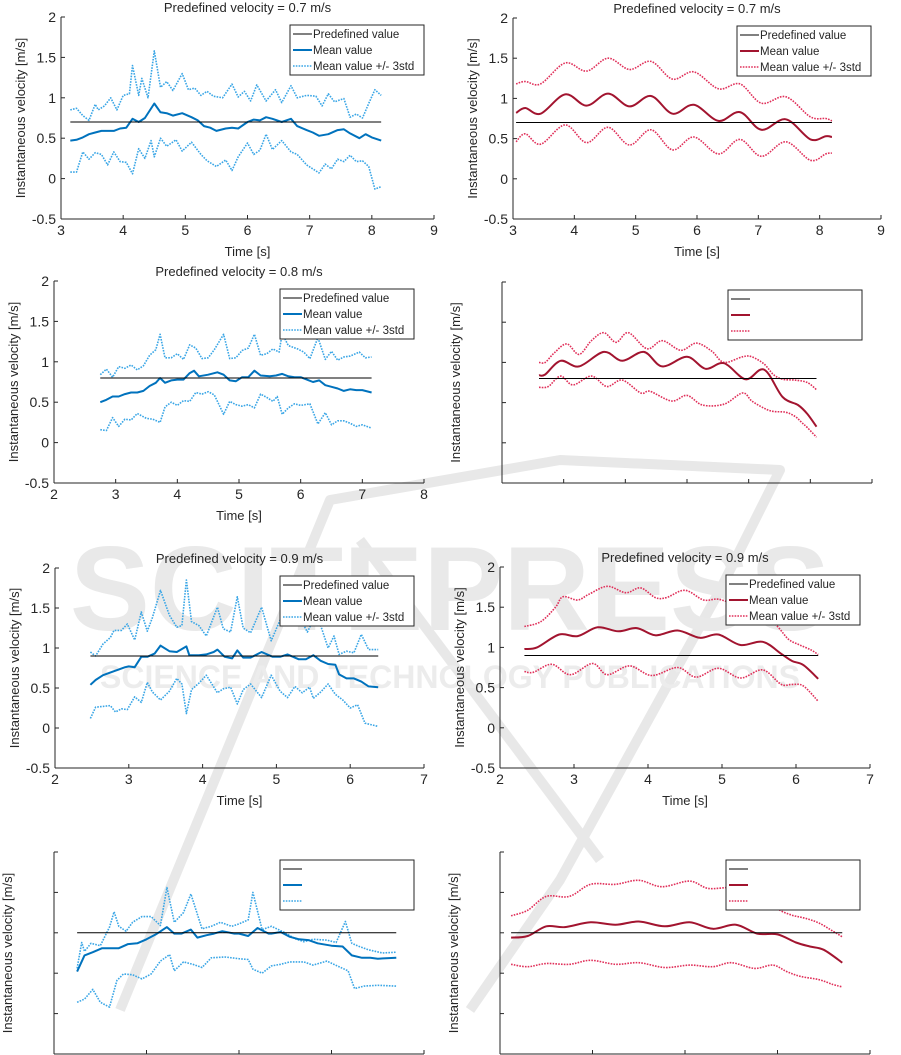 The image size is (901, 1055). Describe the element at coordinates (660, 382) in the screenshot. I see `chart-panel-p4: Instantaneous velocity [m/s]` at that location.